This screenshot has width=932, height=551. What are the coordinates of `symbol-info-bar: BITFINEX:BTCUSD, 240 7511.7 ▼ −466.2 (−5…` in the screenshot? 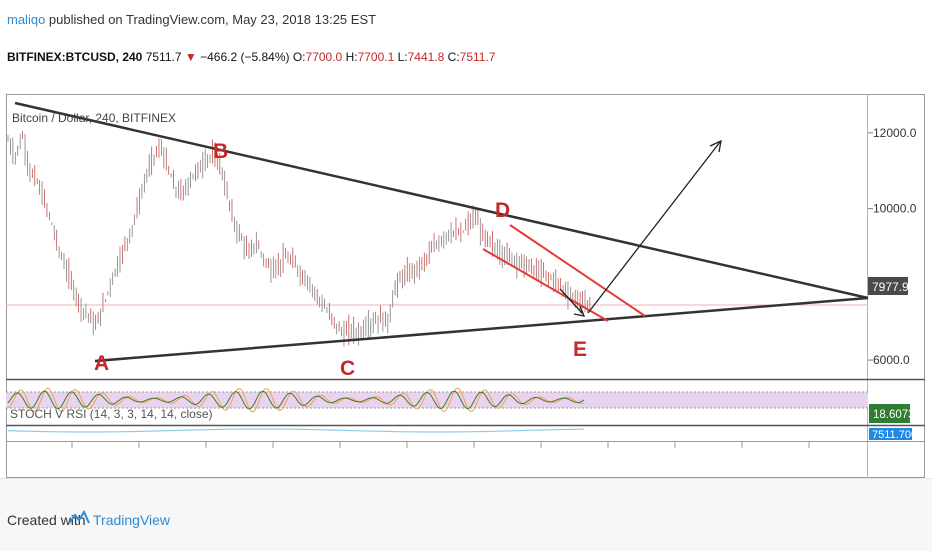 It's located at (251, 57).